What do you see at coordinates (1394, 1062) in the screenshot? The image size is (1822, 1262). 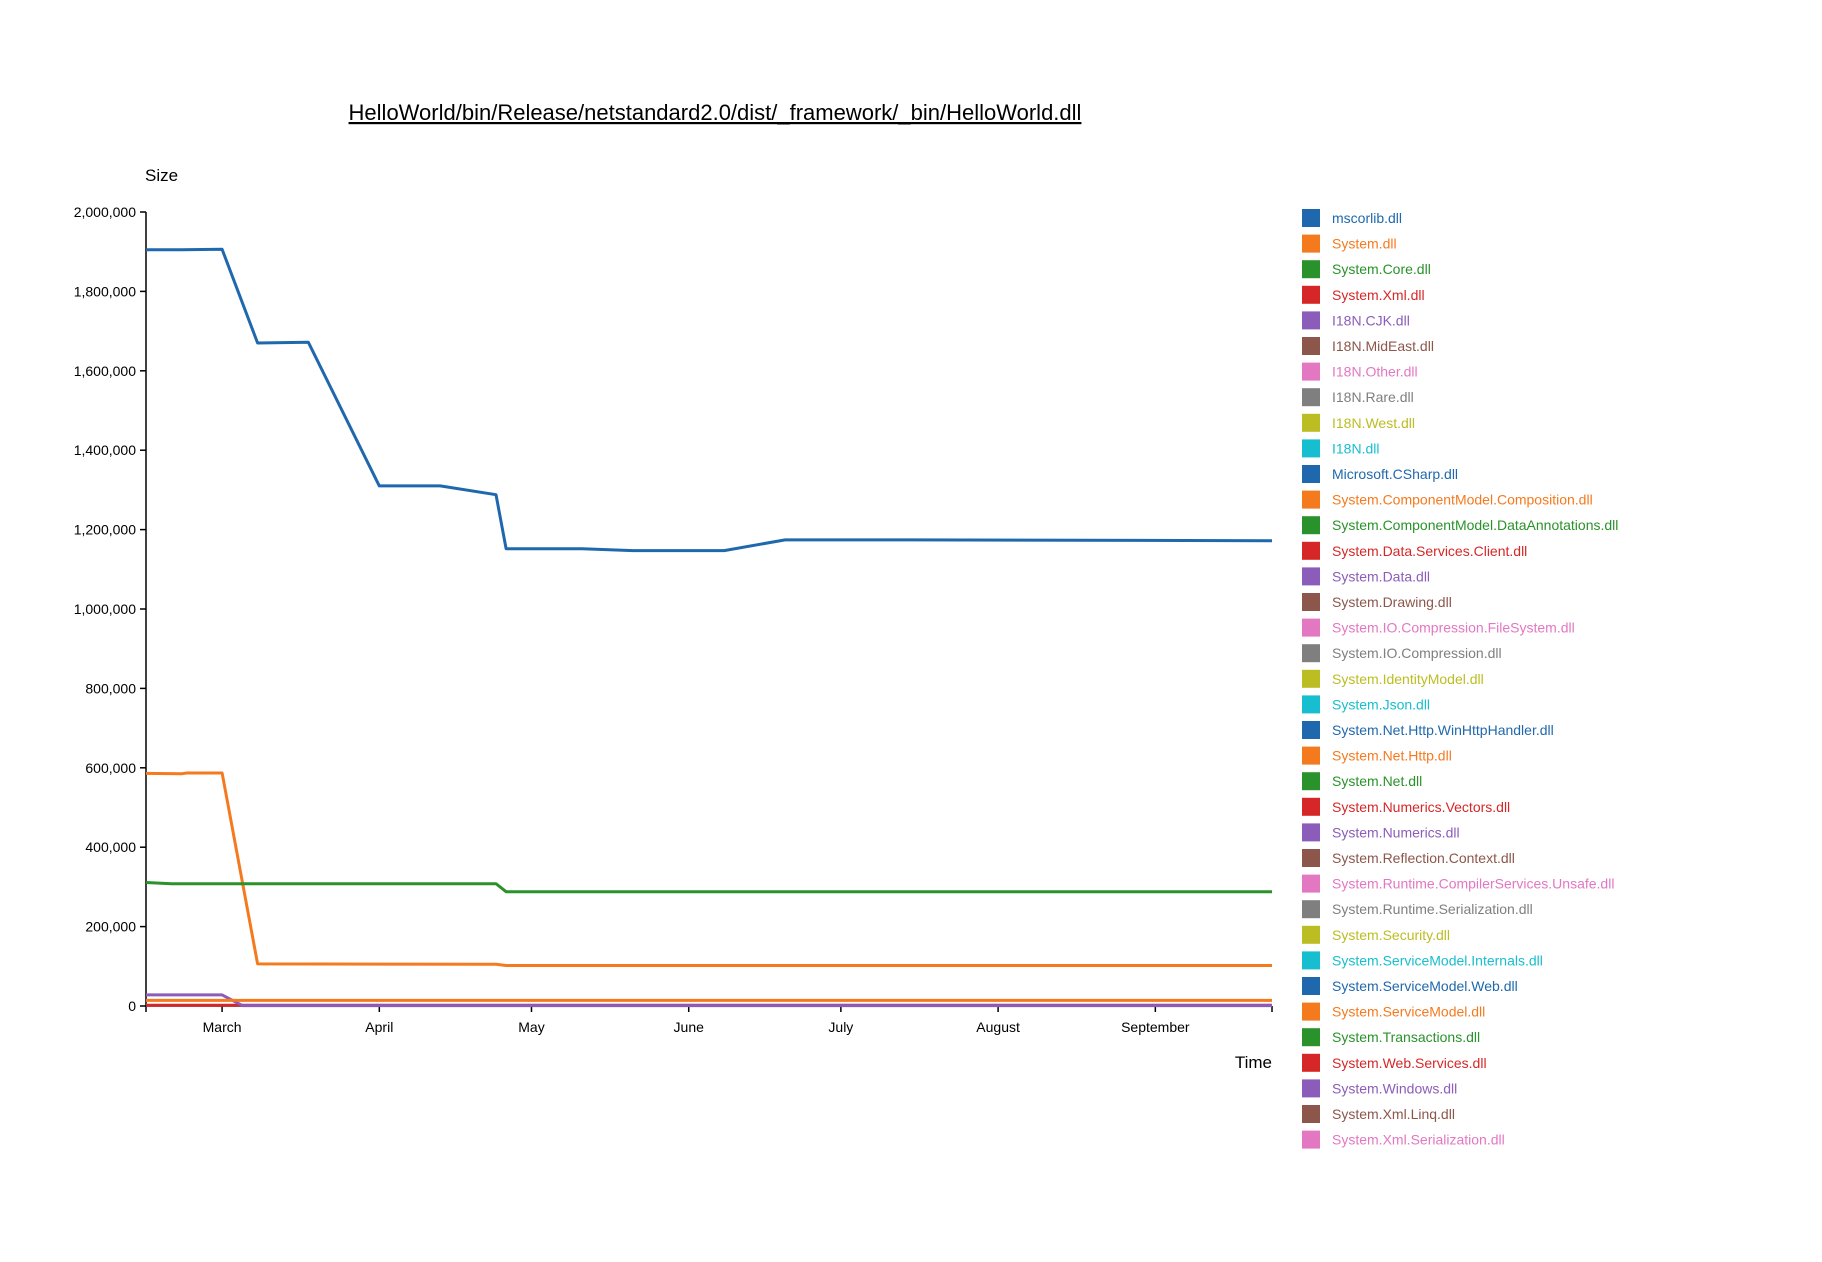 I see `legend-item: System.Web.Services.dll` at bounding box center [1394, 1062].